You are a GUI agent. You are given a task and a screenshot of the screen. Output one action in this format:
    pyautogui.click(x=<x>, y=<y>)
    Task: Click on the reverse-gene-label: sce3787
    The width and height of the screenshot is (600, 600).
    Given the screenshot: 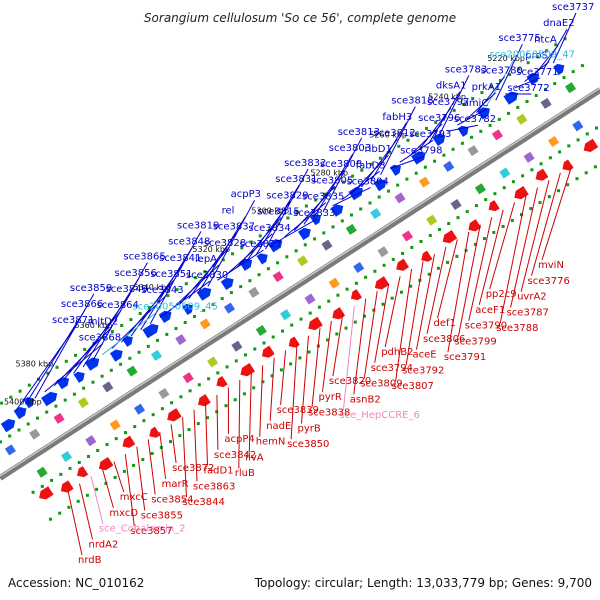 What is the action you would take?
    pyautogui.click(x=528, y=312)
    